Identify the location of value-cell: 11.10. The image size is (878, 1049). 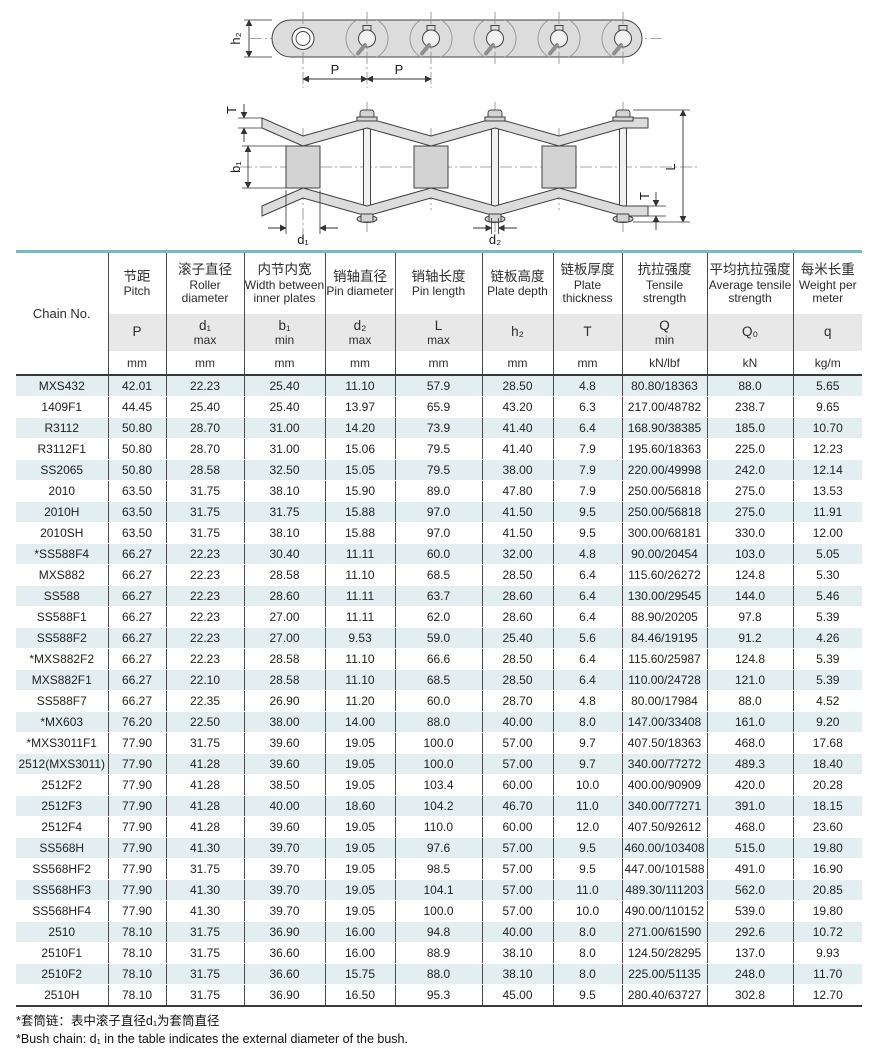
(359, 386).